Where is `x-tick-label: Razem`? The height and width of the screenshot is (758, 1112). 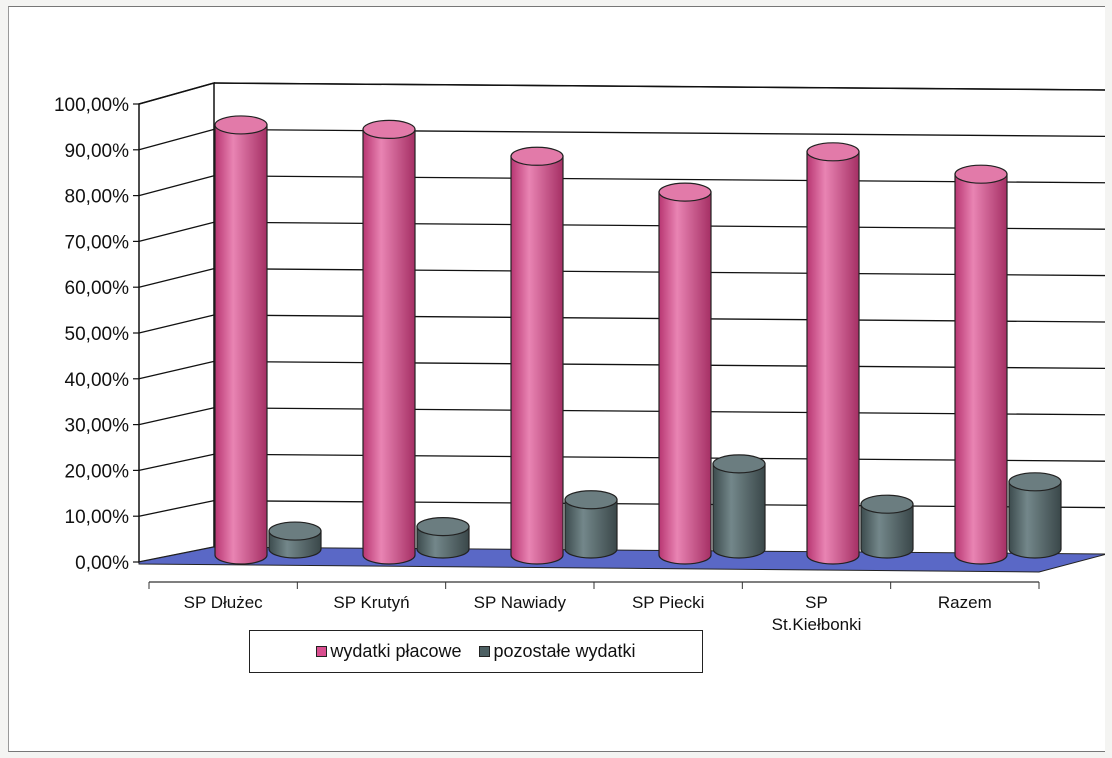
x-tick-label: Razem is located at coordinates (965, 602).